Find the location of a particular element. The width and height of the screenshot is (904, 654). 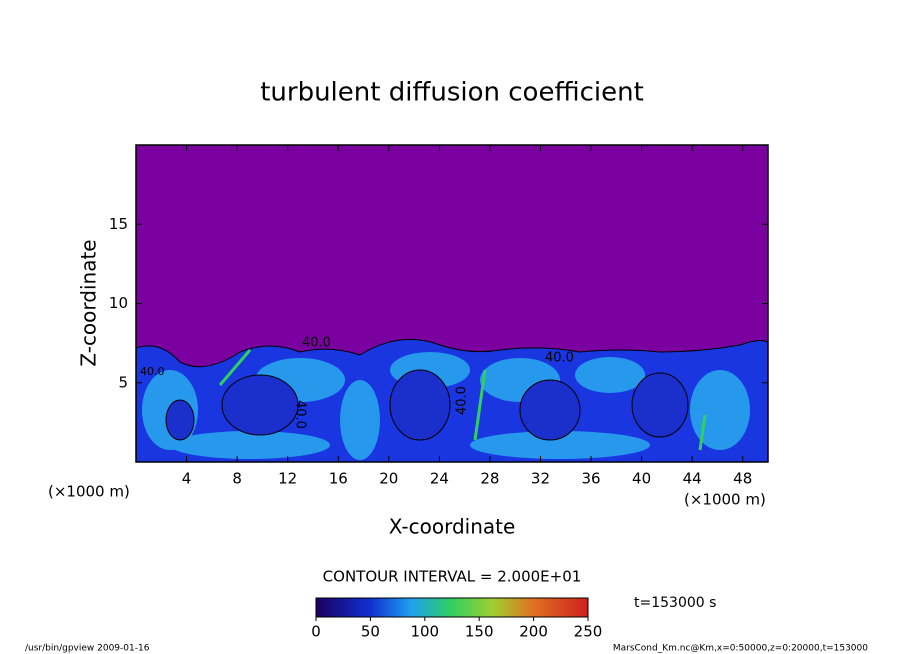

x-tick-label: 4 is located at coordinates (187, 479).